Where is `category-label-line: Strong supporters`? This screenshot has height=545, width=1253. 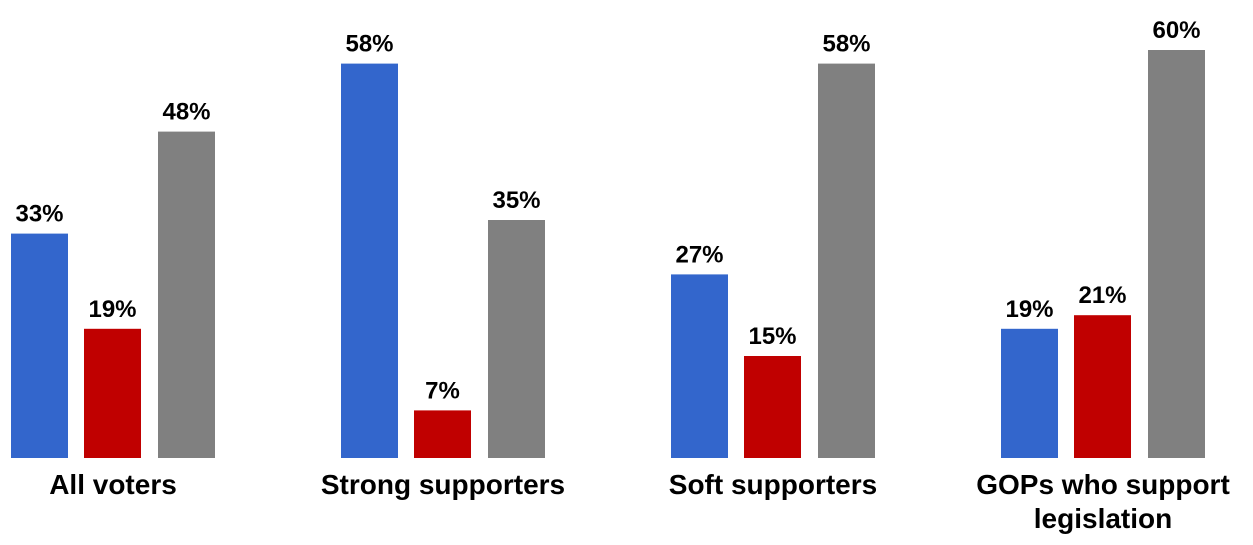 category-label-line: Strong supporters is located at coordinates (443, 484).